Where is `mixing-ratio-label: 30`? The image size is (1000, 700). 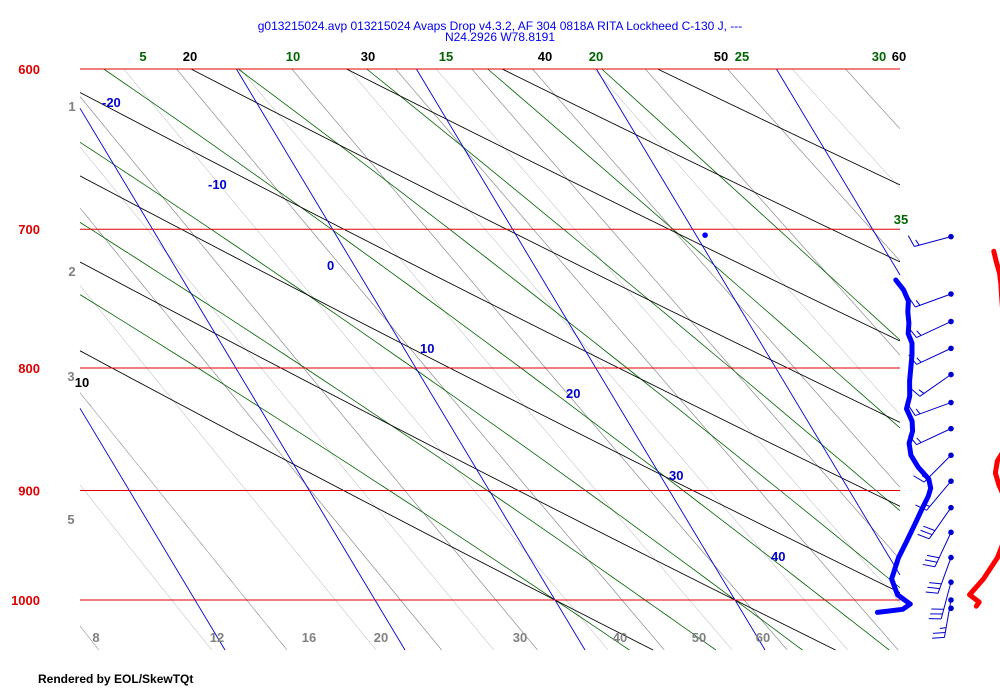
mixing-ratio-label: 30 is located at coordinates (520, 637).